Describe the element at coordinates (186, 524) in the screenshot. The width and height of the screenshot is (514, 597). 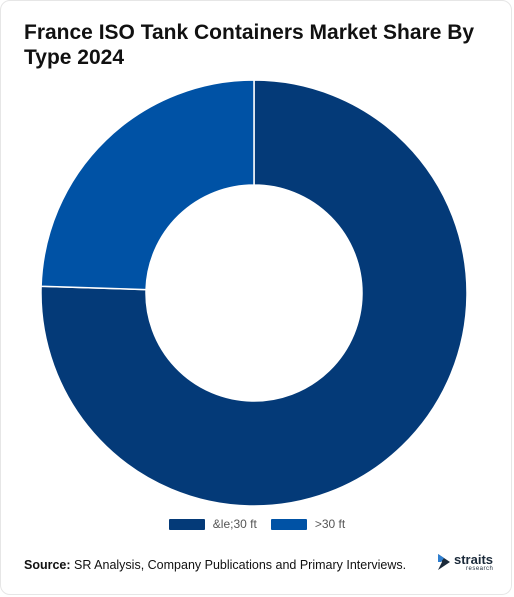
I see `legend-swatch-le30` at that location.